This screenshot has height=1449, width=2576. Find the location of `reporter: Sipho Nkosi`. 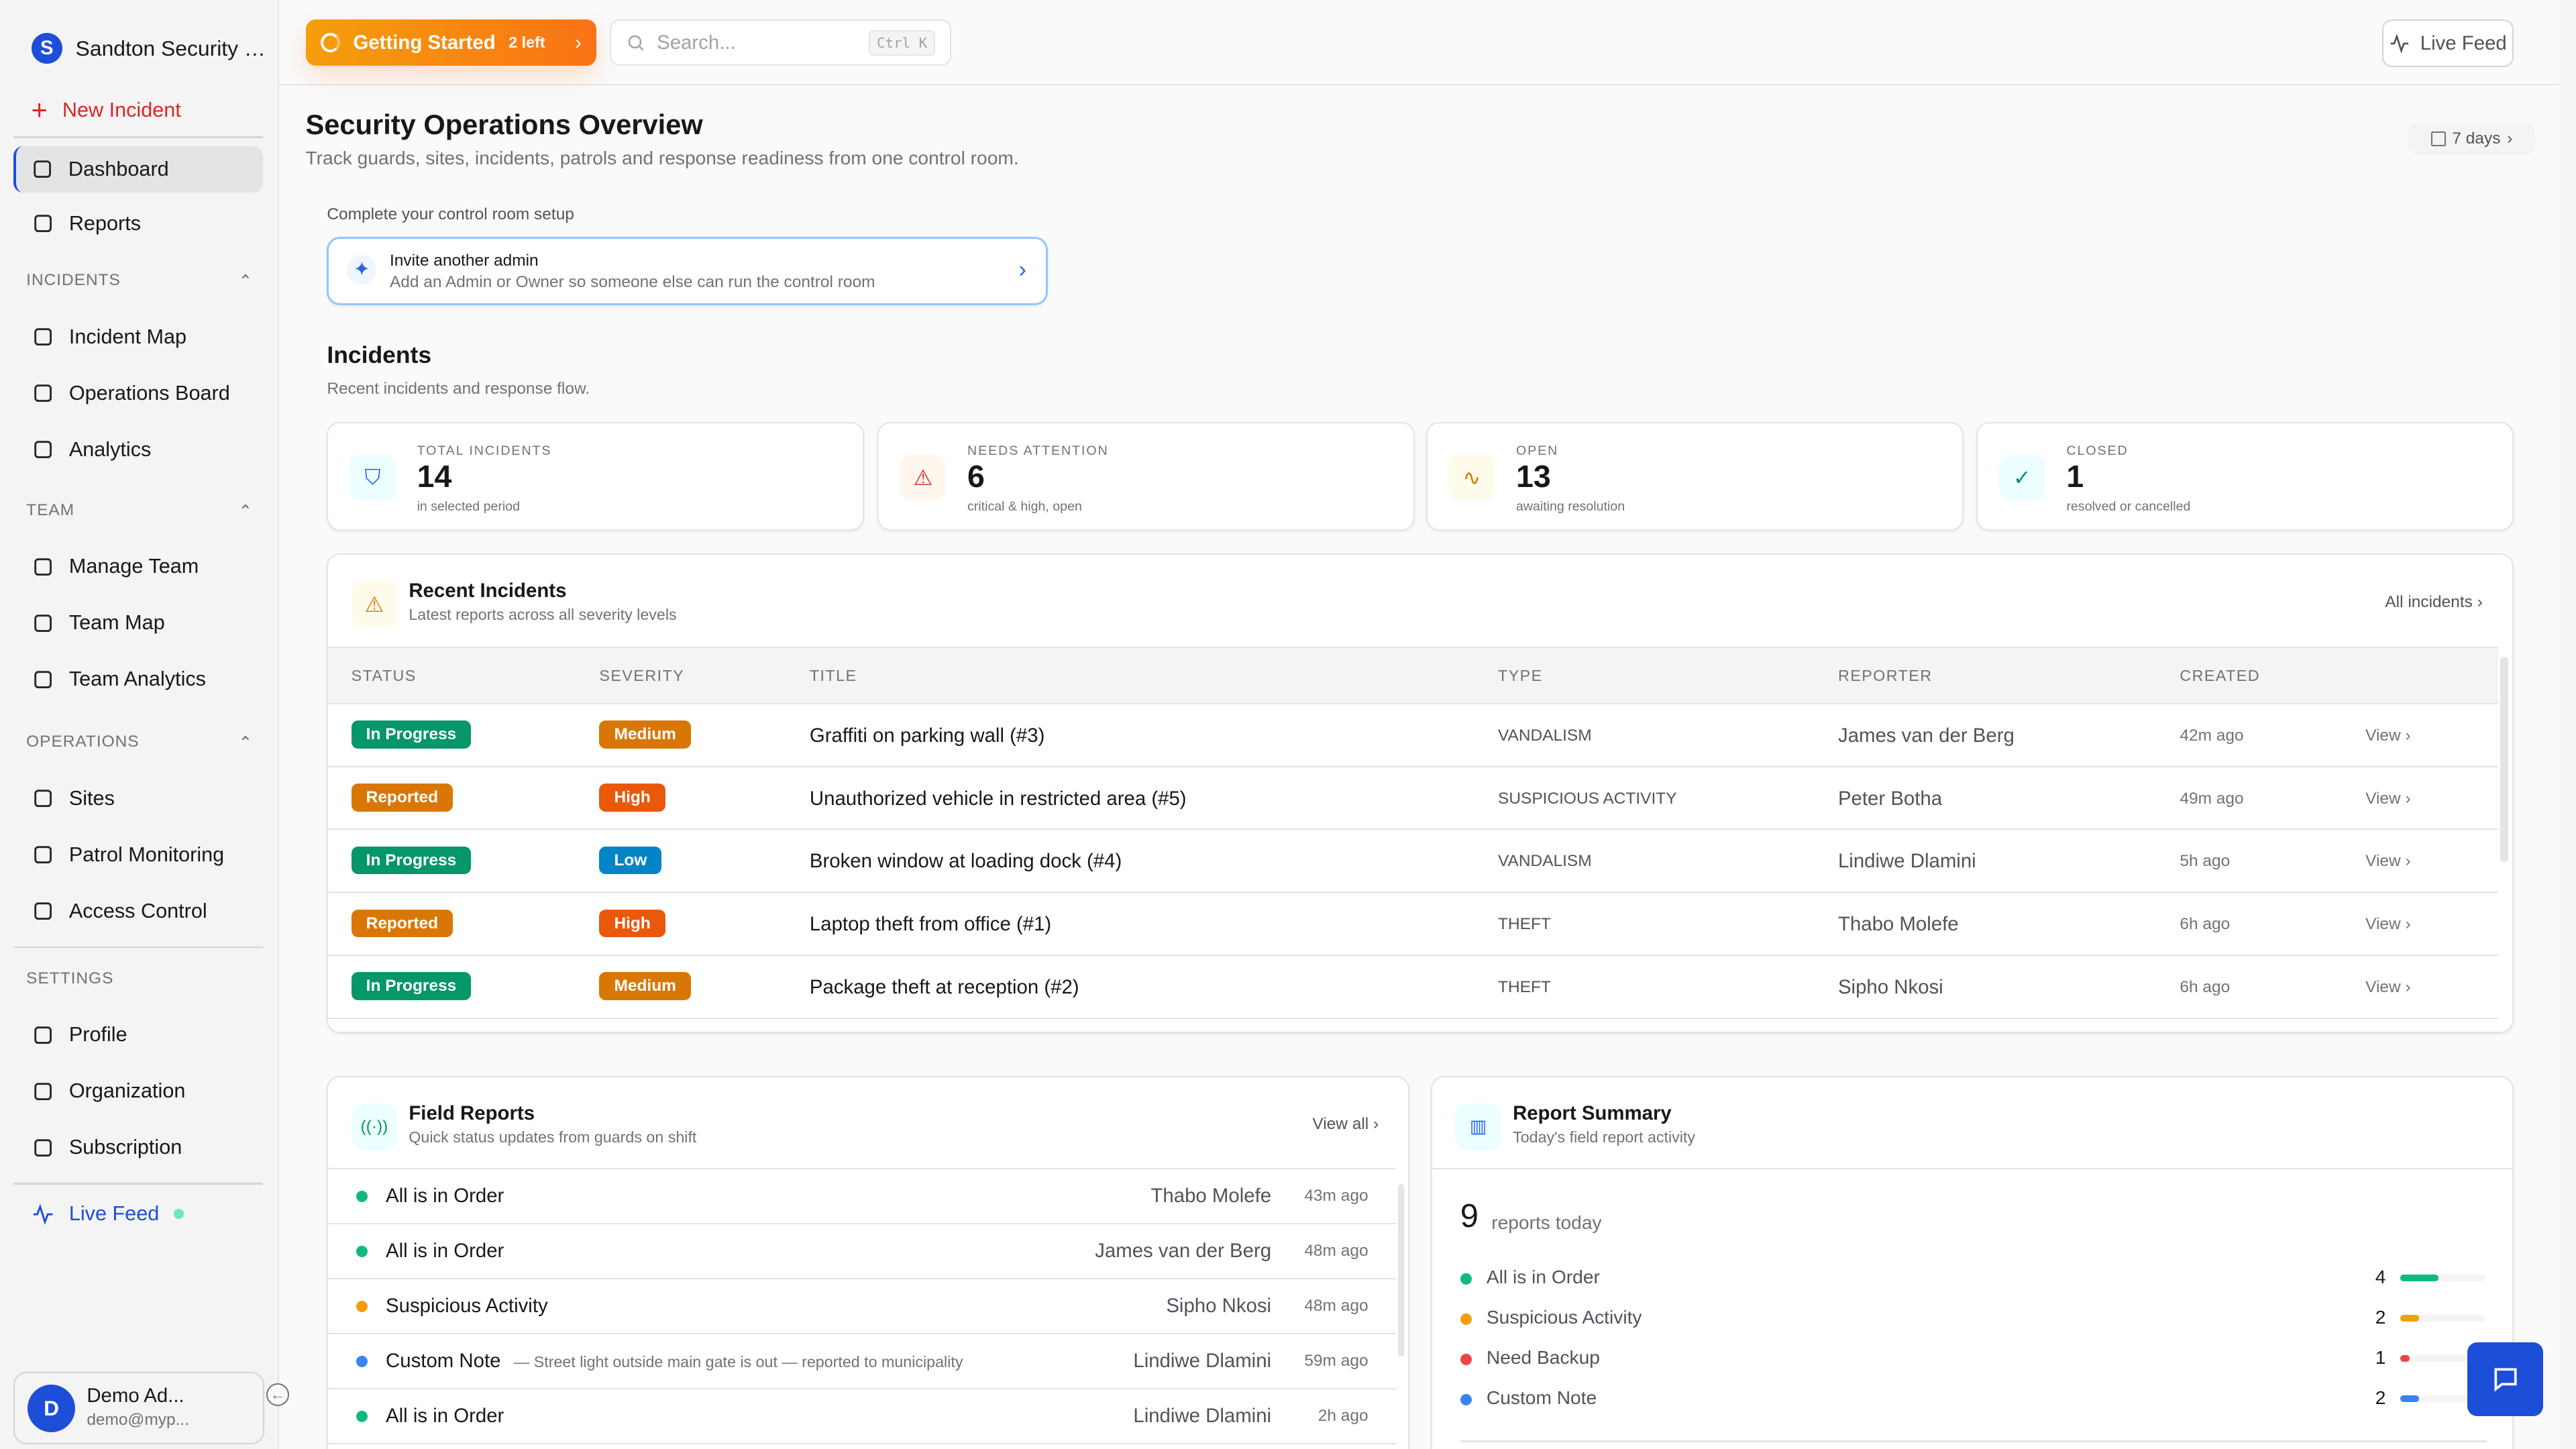

reporter: Sipho Nkosi is located at coordinates (1890, 986).